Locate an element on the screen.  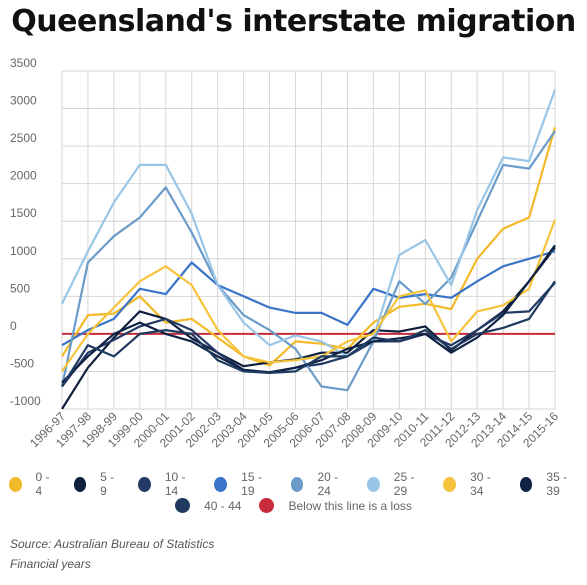
y-tick-label: -500 is located at coordinates (22, 363).